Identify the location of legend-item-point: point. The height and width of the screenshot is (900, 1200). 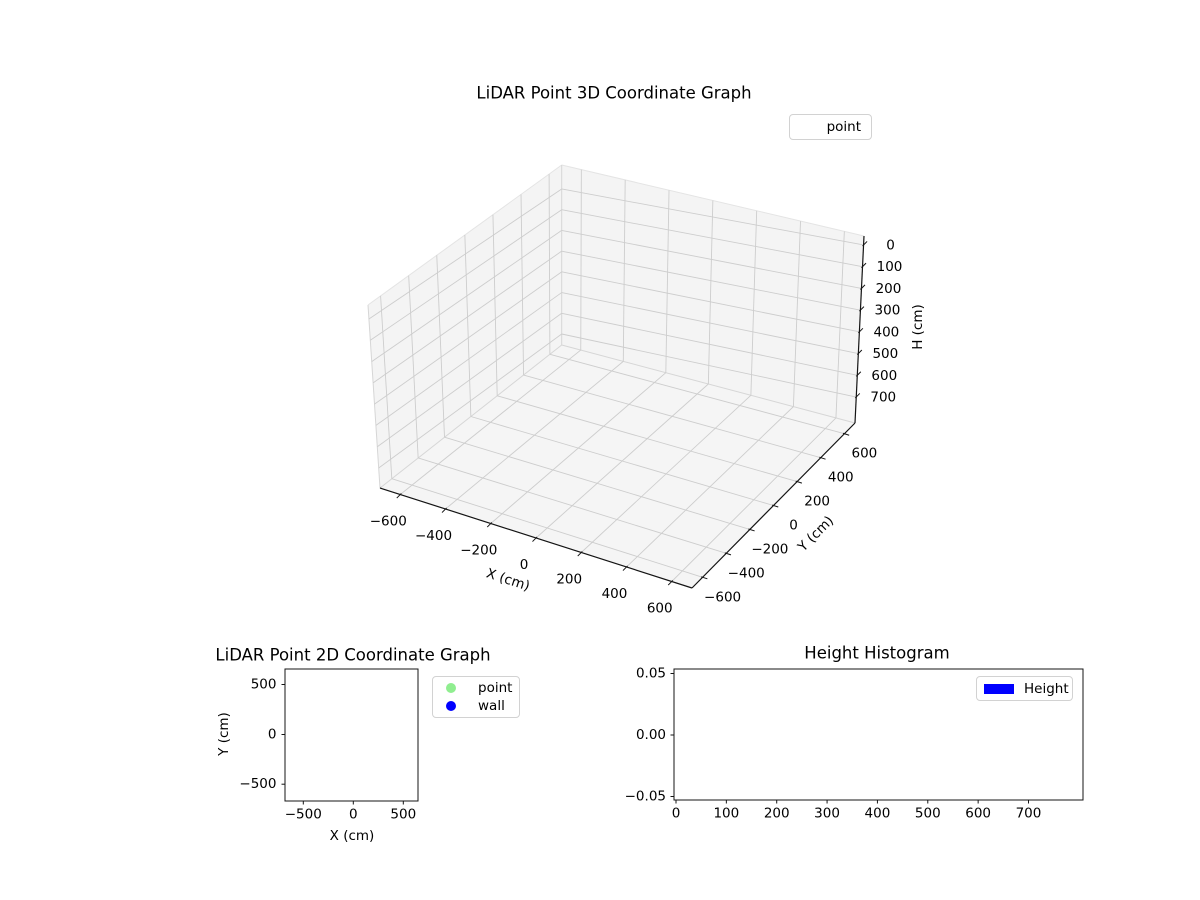
(482, 688).